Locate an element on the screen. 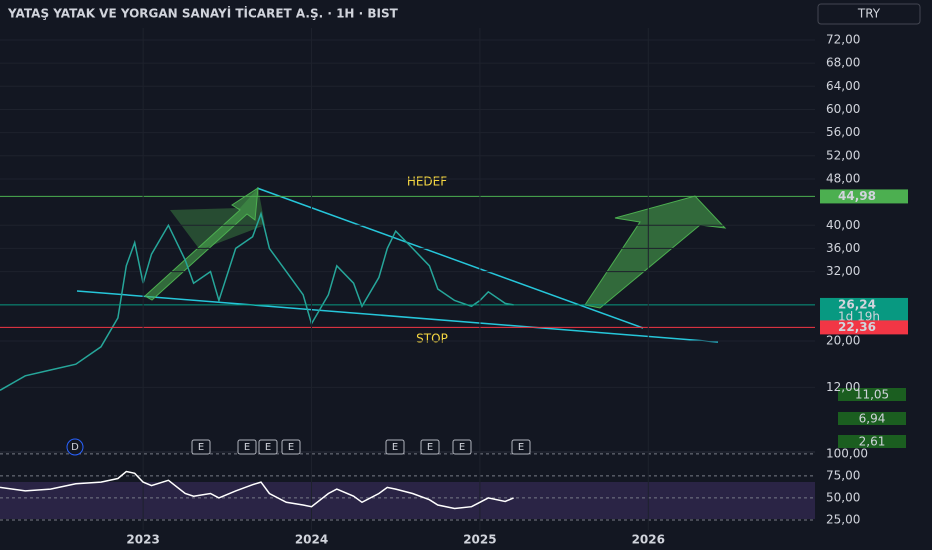 The height and width of the screenshot is (550, 932). price-tag-label: 44,98 is located at coordinates (857, 196).